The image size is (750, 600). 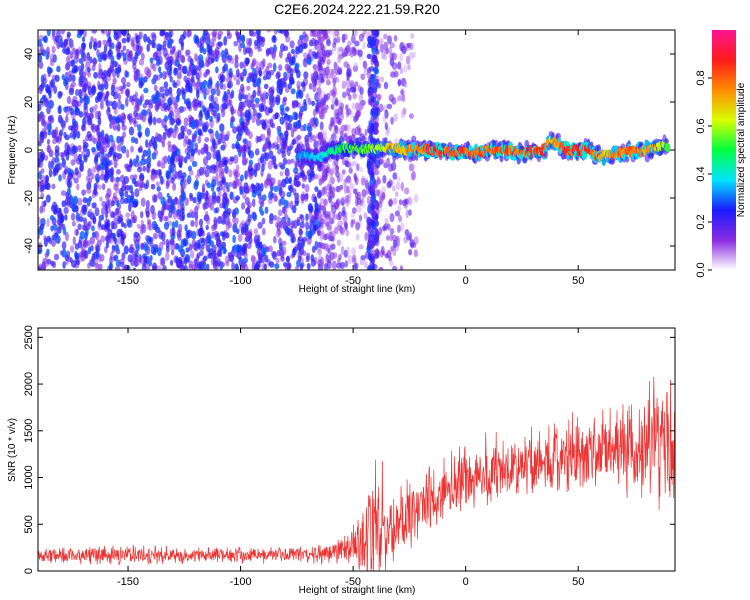 What do you see at coordinates (353, 582) in the screenshot?
I see `snr-x-tick-label: -50` at bounding box center [353, 582].